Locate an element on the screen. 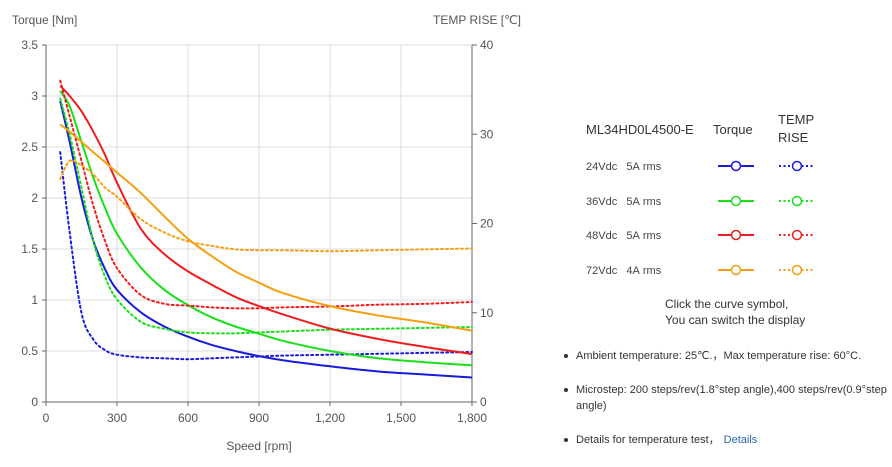 This screenshot has height=467, width=892. y-axis-label-right: TEMP RISE [℃] is located at coordinates (477, 20).